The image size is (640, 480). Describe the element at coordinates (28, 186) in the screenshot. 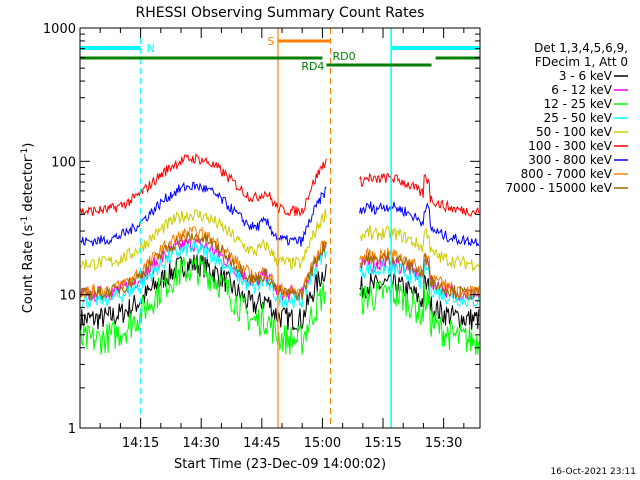

I see `y-axis-label-part2: detector` at that location.